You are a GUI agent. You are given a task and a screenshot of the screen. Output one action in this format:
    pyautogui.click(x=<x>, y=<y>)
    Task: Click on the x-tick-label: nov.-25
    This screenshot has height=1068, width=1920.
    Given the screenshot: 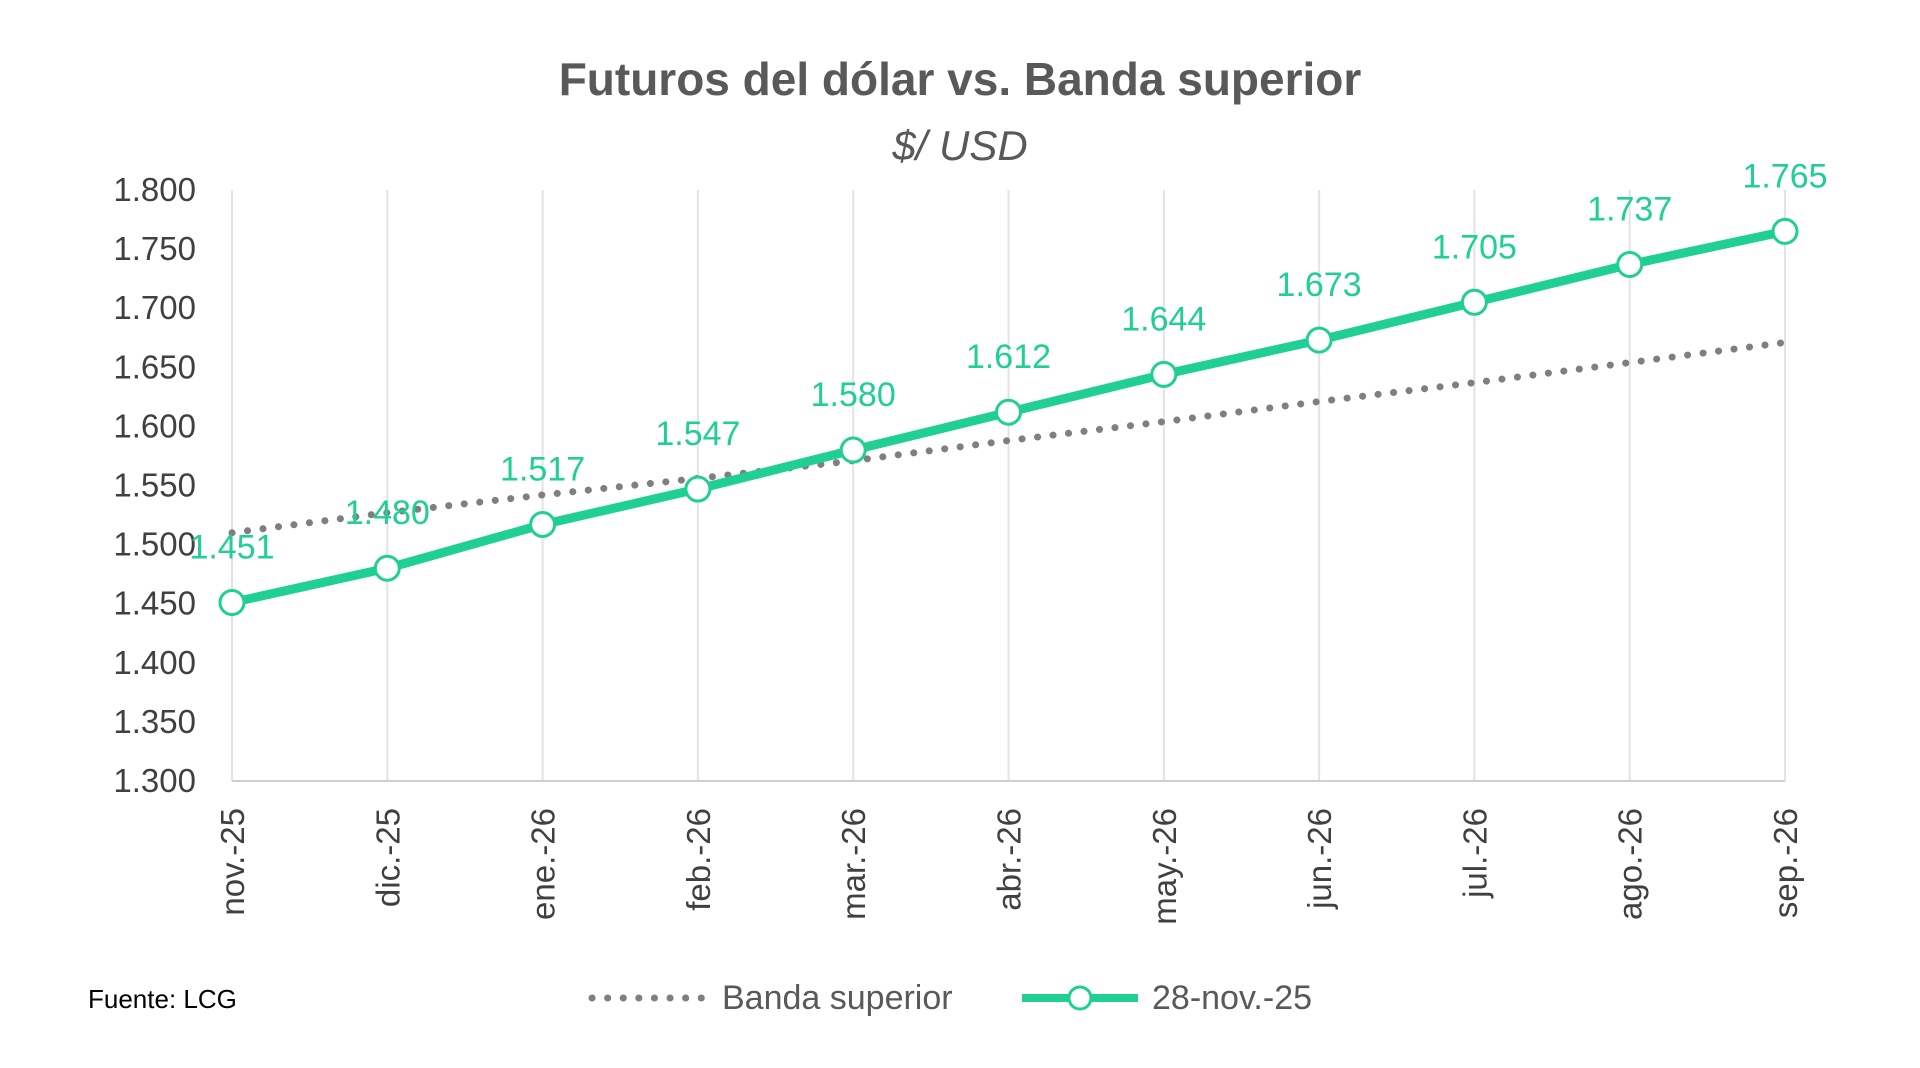 What is the action you would take?
    pyautogui.click(x=232, y=862)
    